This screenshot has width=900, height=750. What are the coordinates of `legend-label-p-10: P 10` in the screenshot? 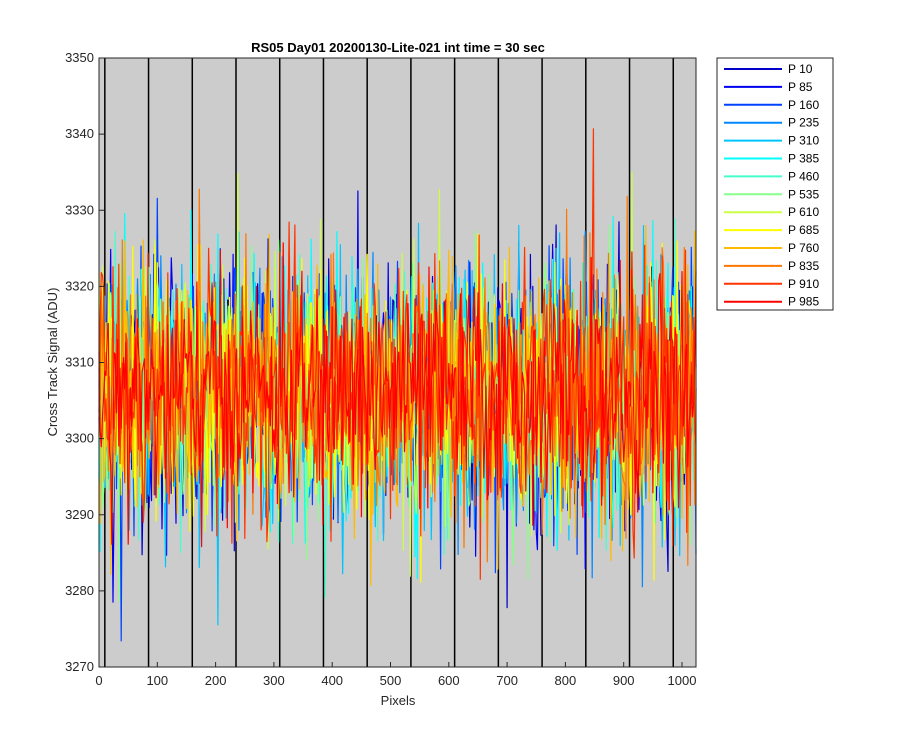 It's located at (800, 69).